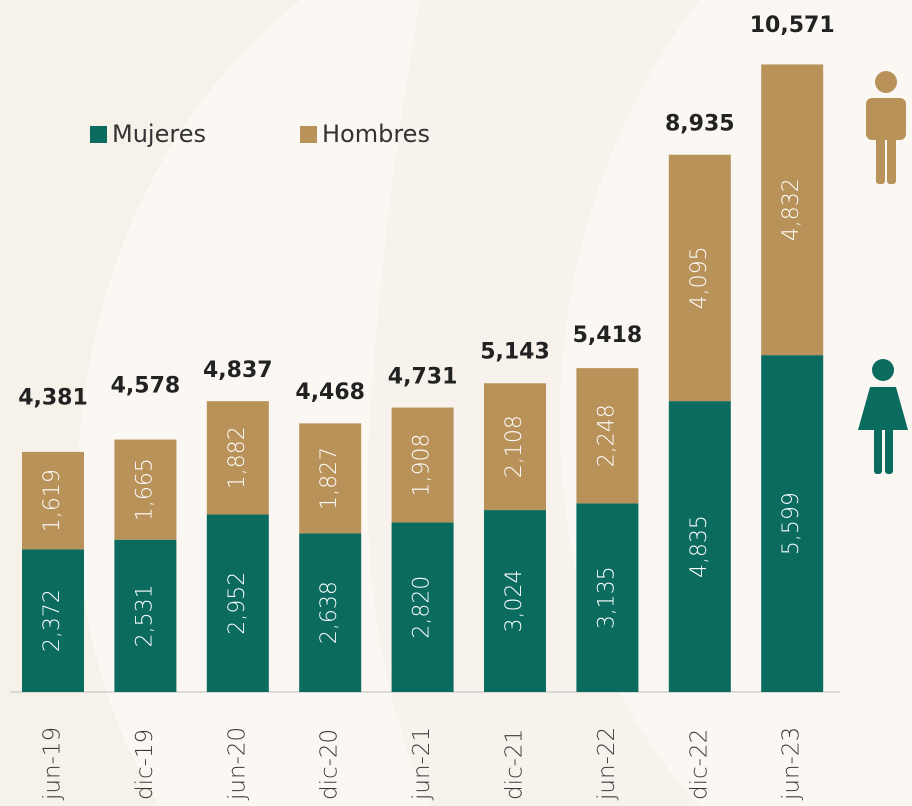 The height and width of the screenshot is (806, 912). Describe the element at coordinates (699, 764) in the screenshot. I see `x-tick-label: dic-22` at that location.